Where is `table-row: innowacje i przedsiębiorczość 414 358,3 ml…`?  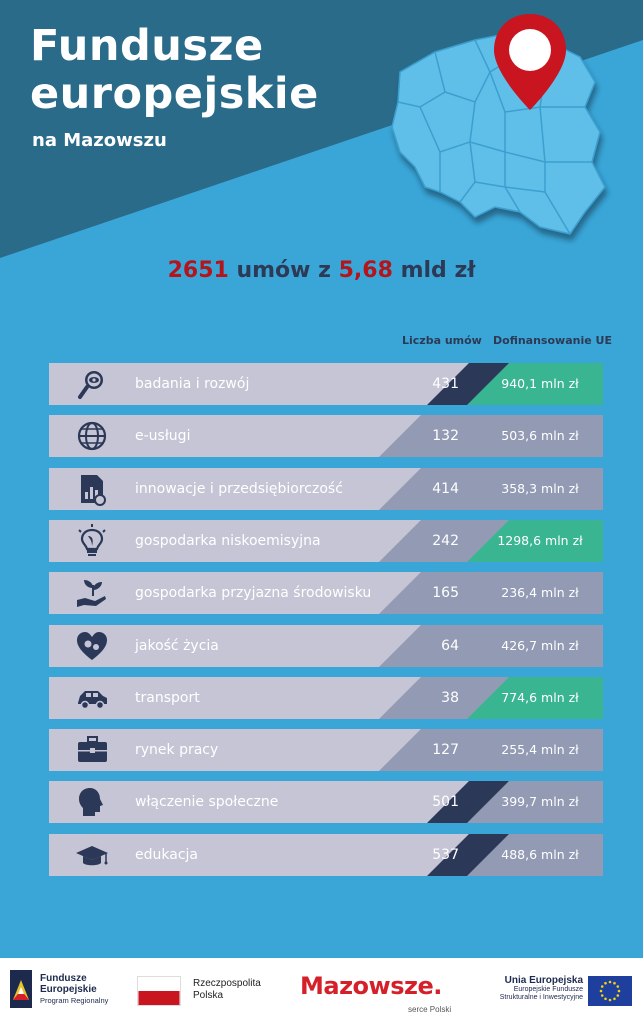
table-row: innowacje i przedsiębiorczość 414 358,3 ml… is located at coordinates (326, 488).